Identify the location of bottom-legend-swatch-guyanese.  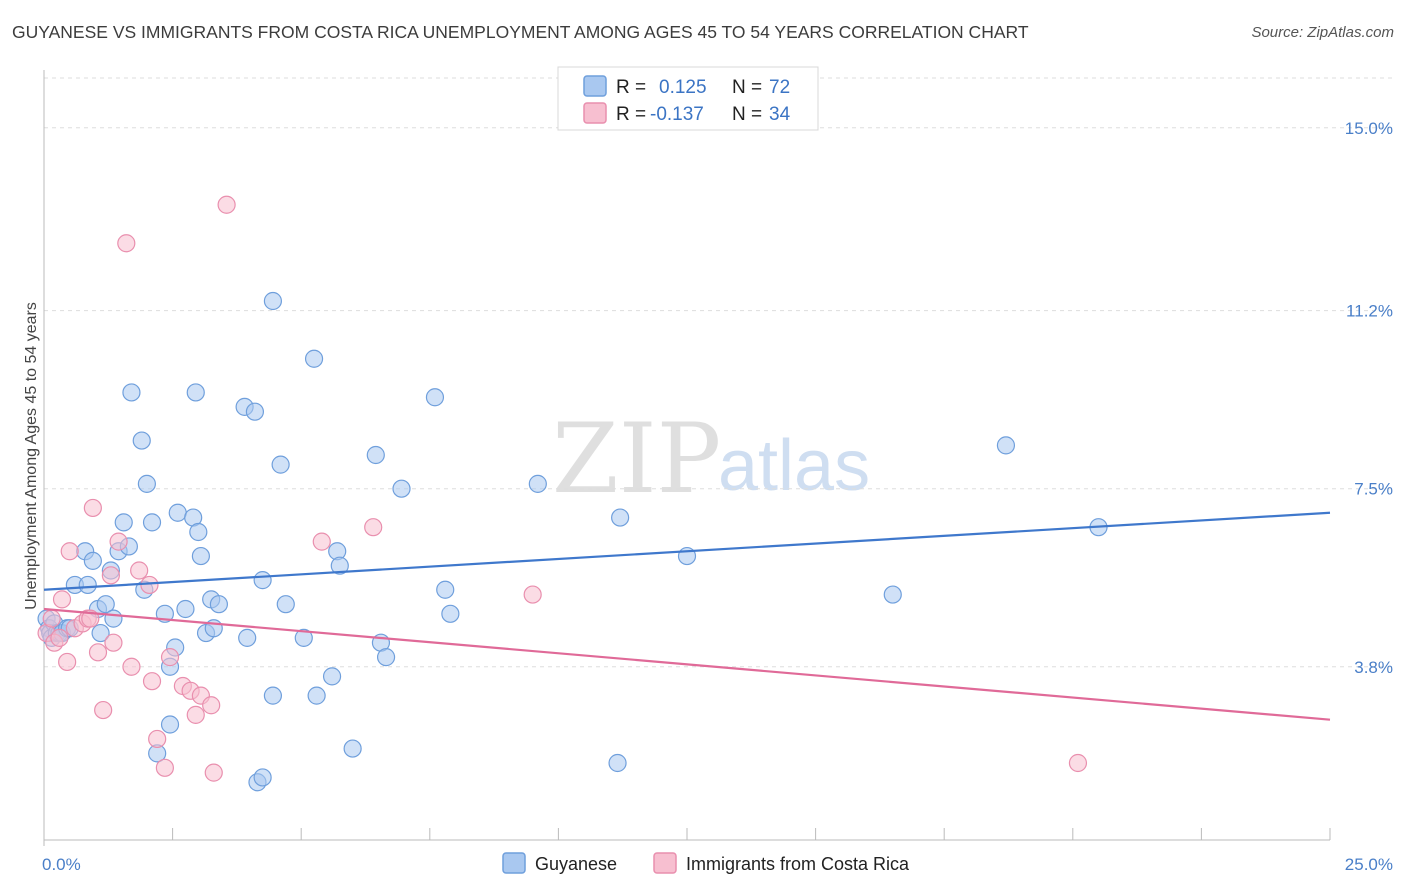
(514, 863).